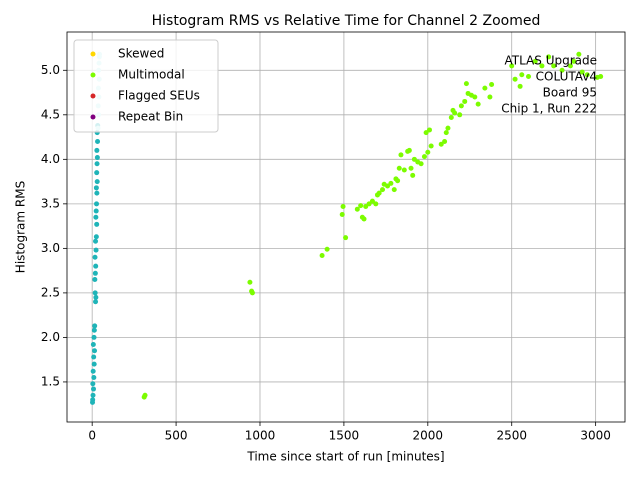 The width and height of the screenshot is (640, 480). I want to click on y-tick-label: 1.5, so click(50, 381).